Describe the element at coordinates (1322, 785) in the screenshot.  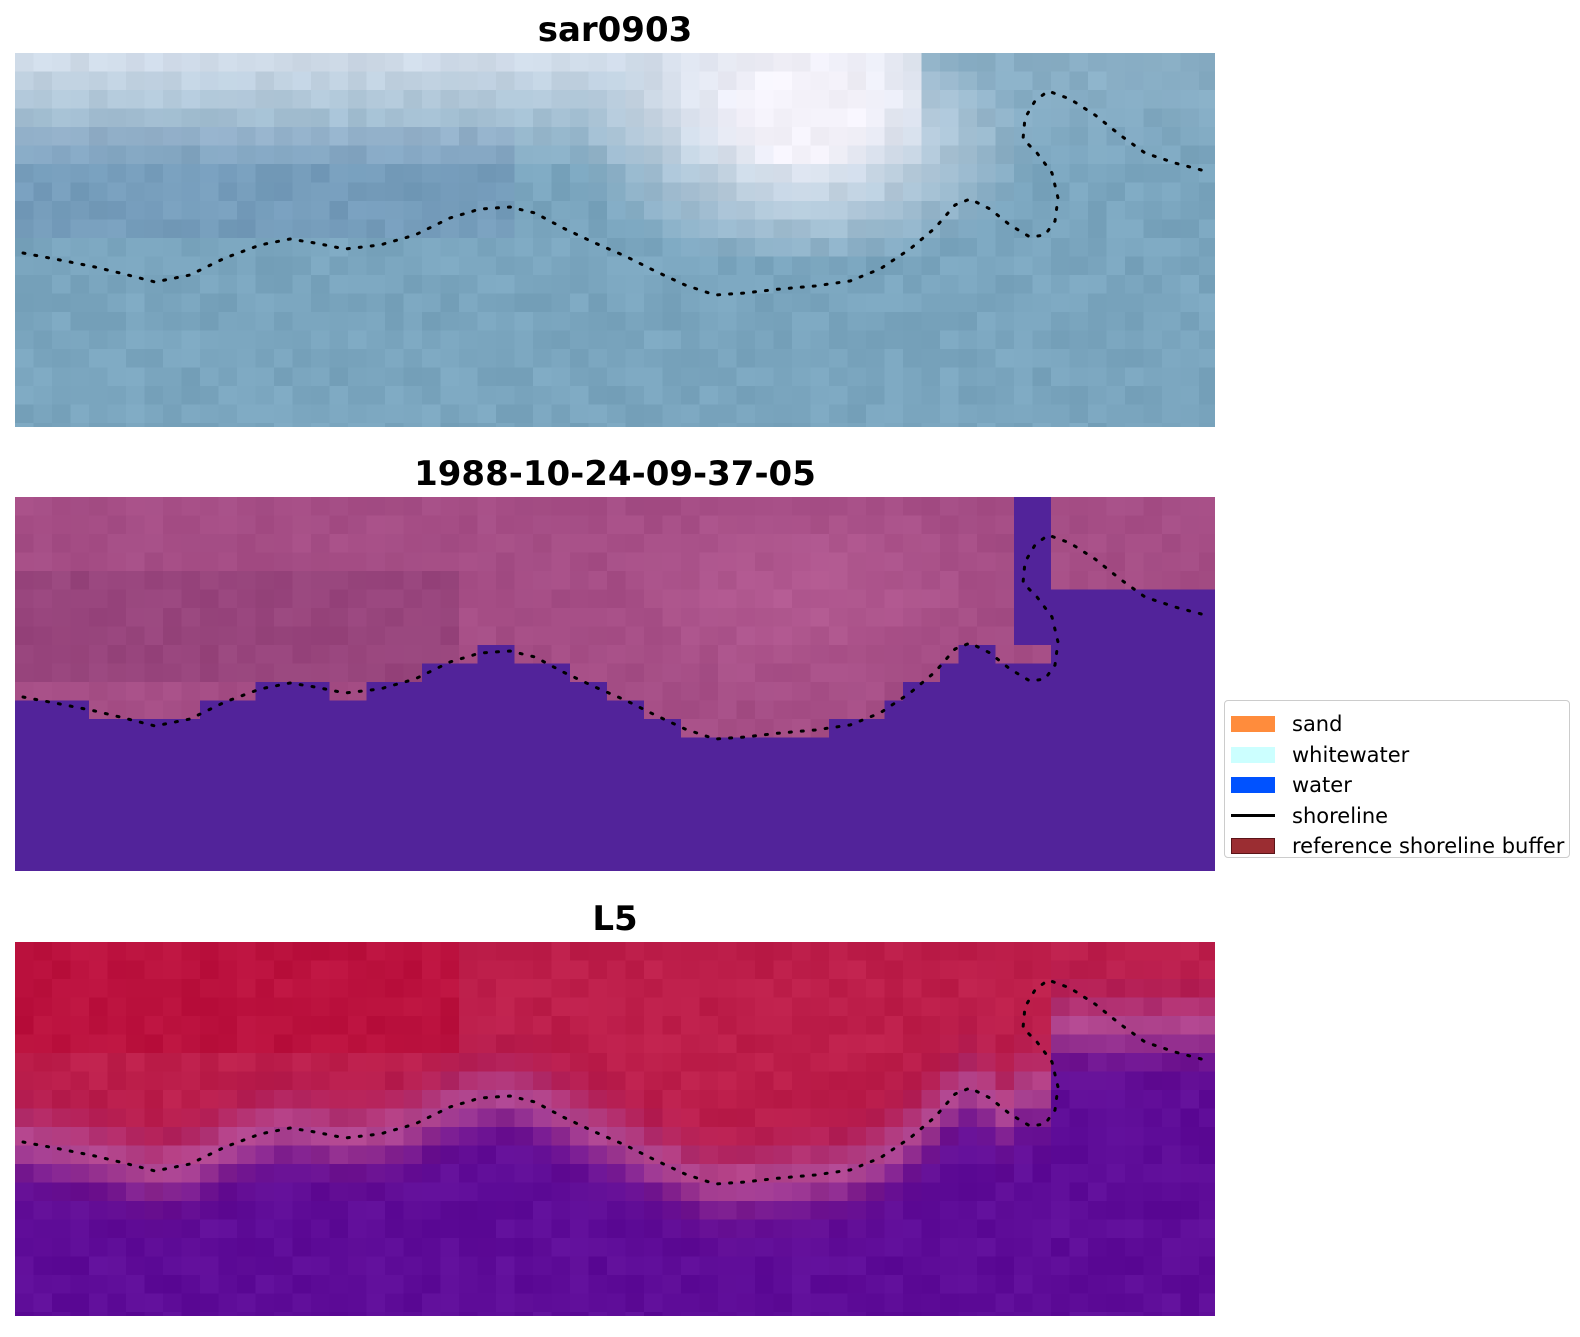
I see `legend-label: water` at that location.